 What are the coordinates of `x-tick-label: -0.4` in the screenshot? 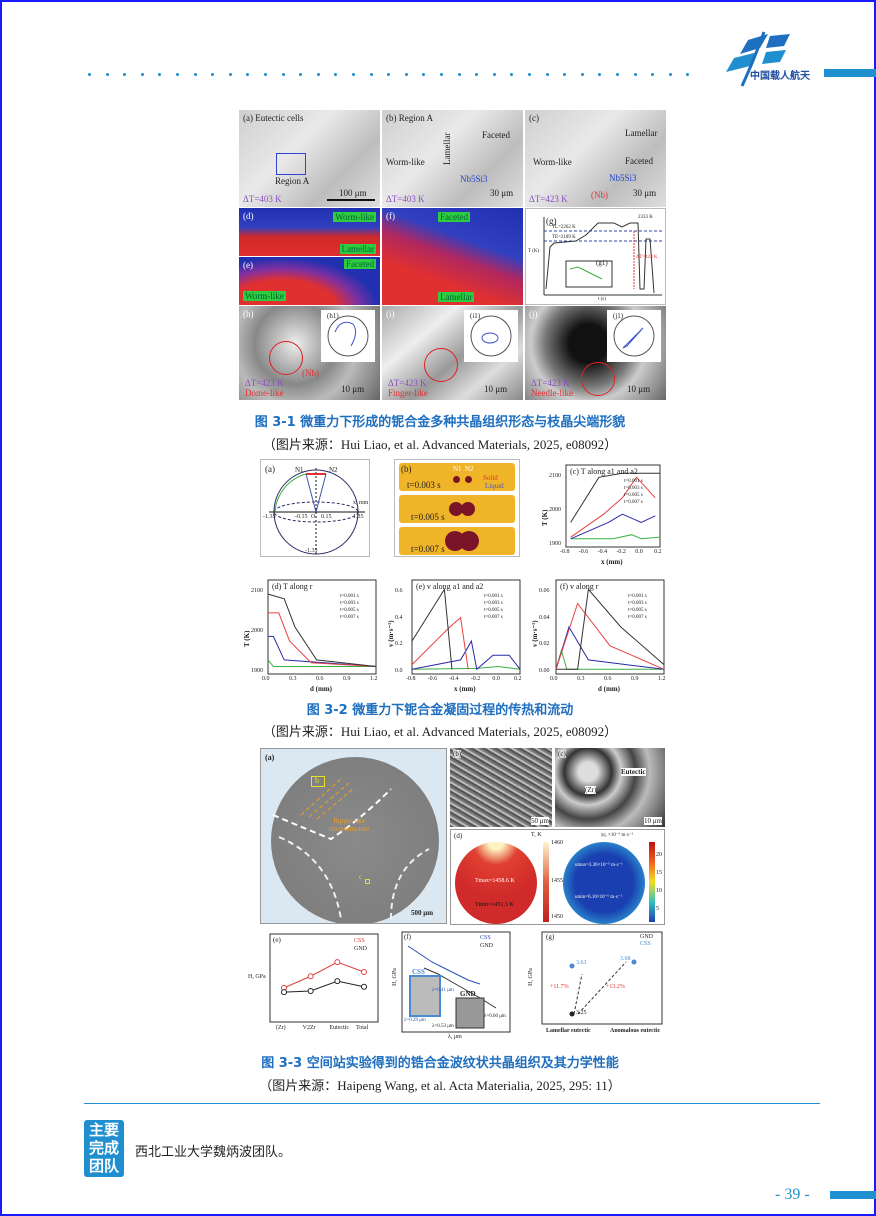 It's located at (454, 679).